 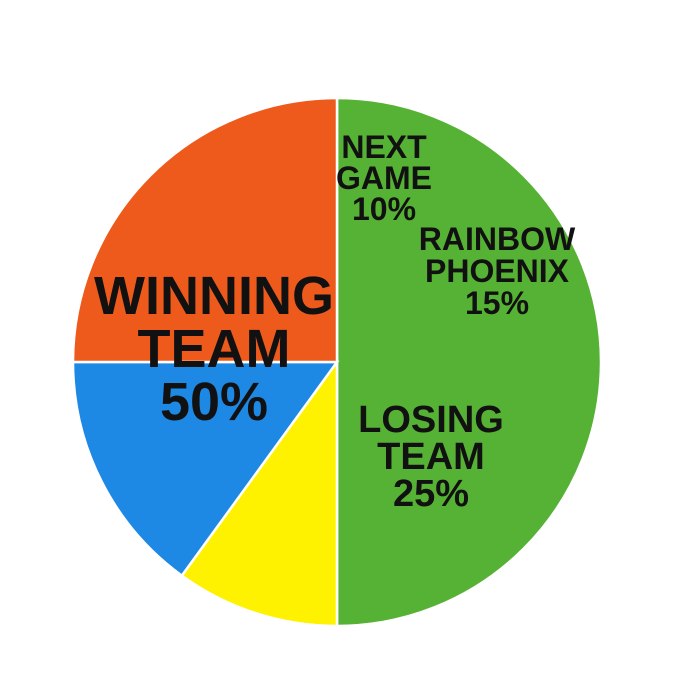 I want to click on slice-label-line: 50%, so click(x=214, y=402).